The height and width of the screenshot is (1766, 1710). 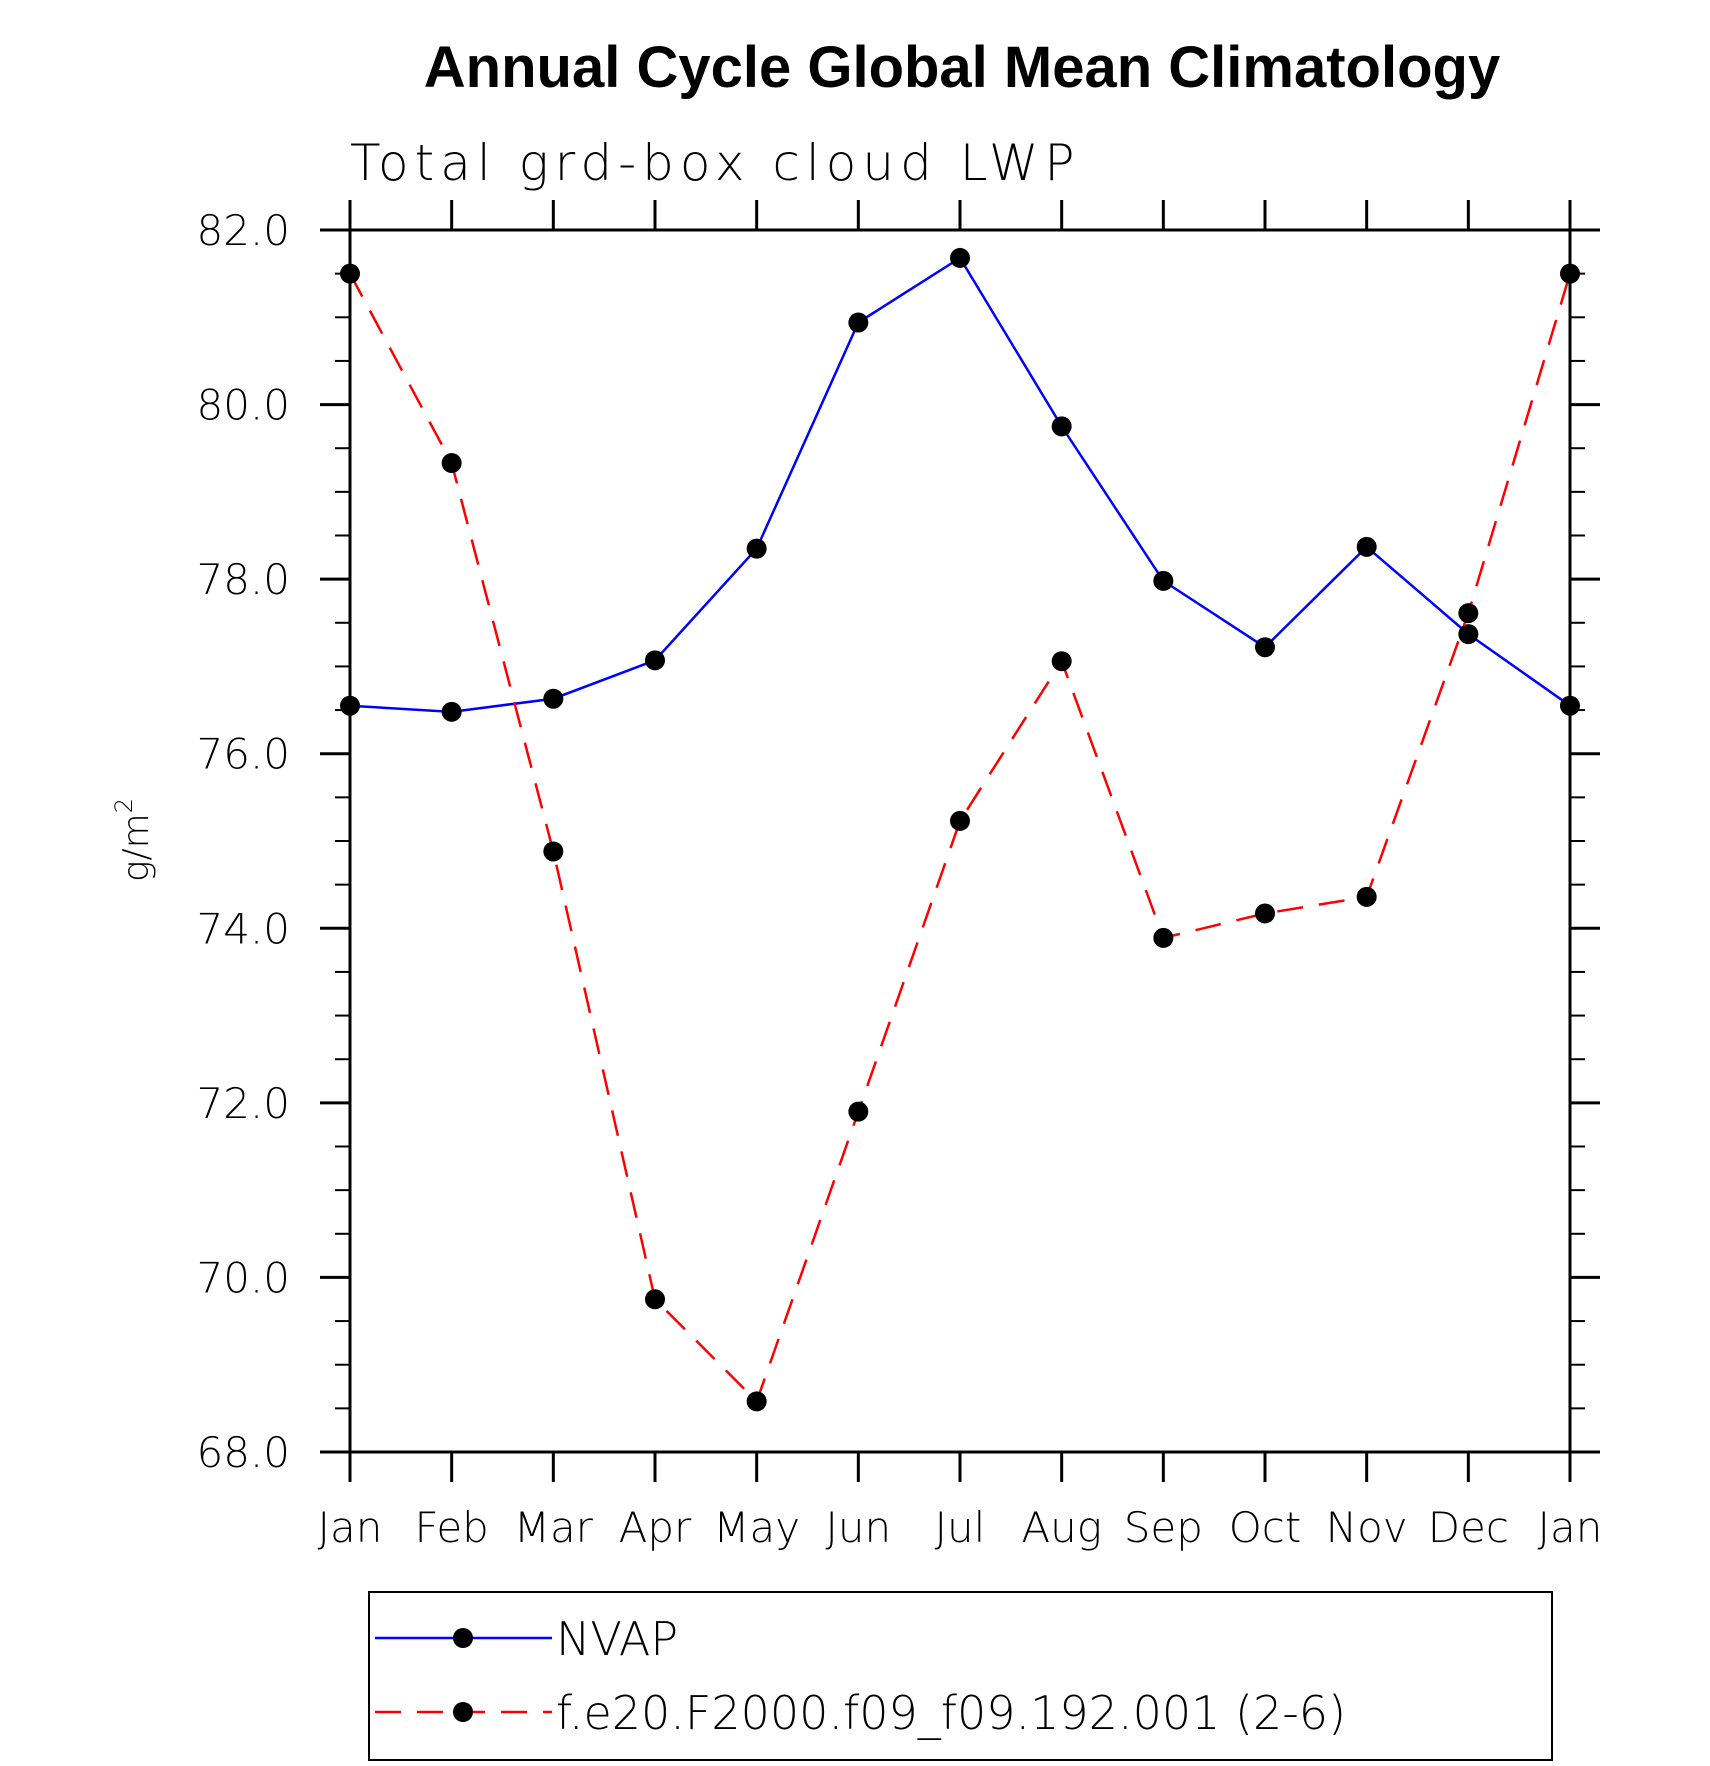 I want to click on y-axis-label-text: g/m, so click(x=136, y=847).